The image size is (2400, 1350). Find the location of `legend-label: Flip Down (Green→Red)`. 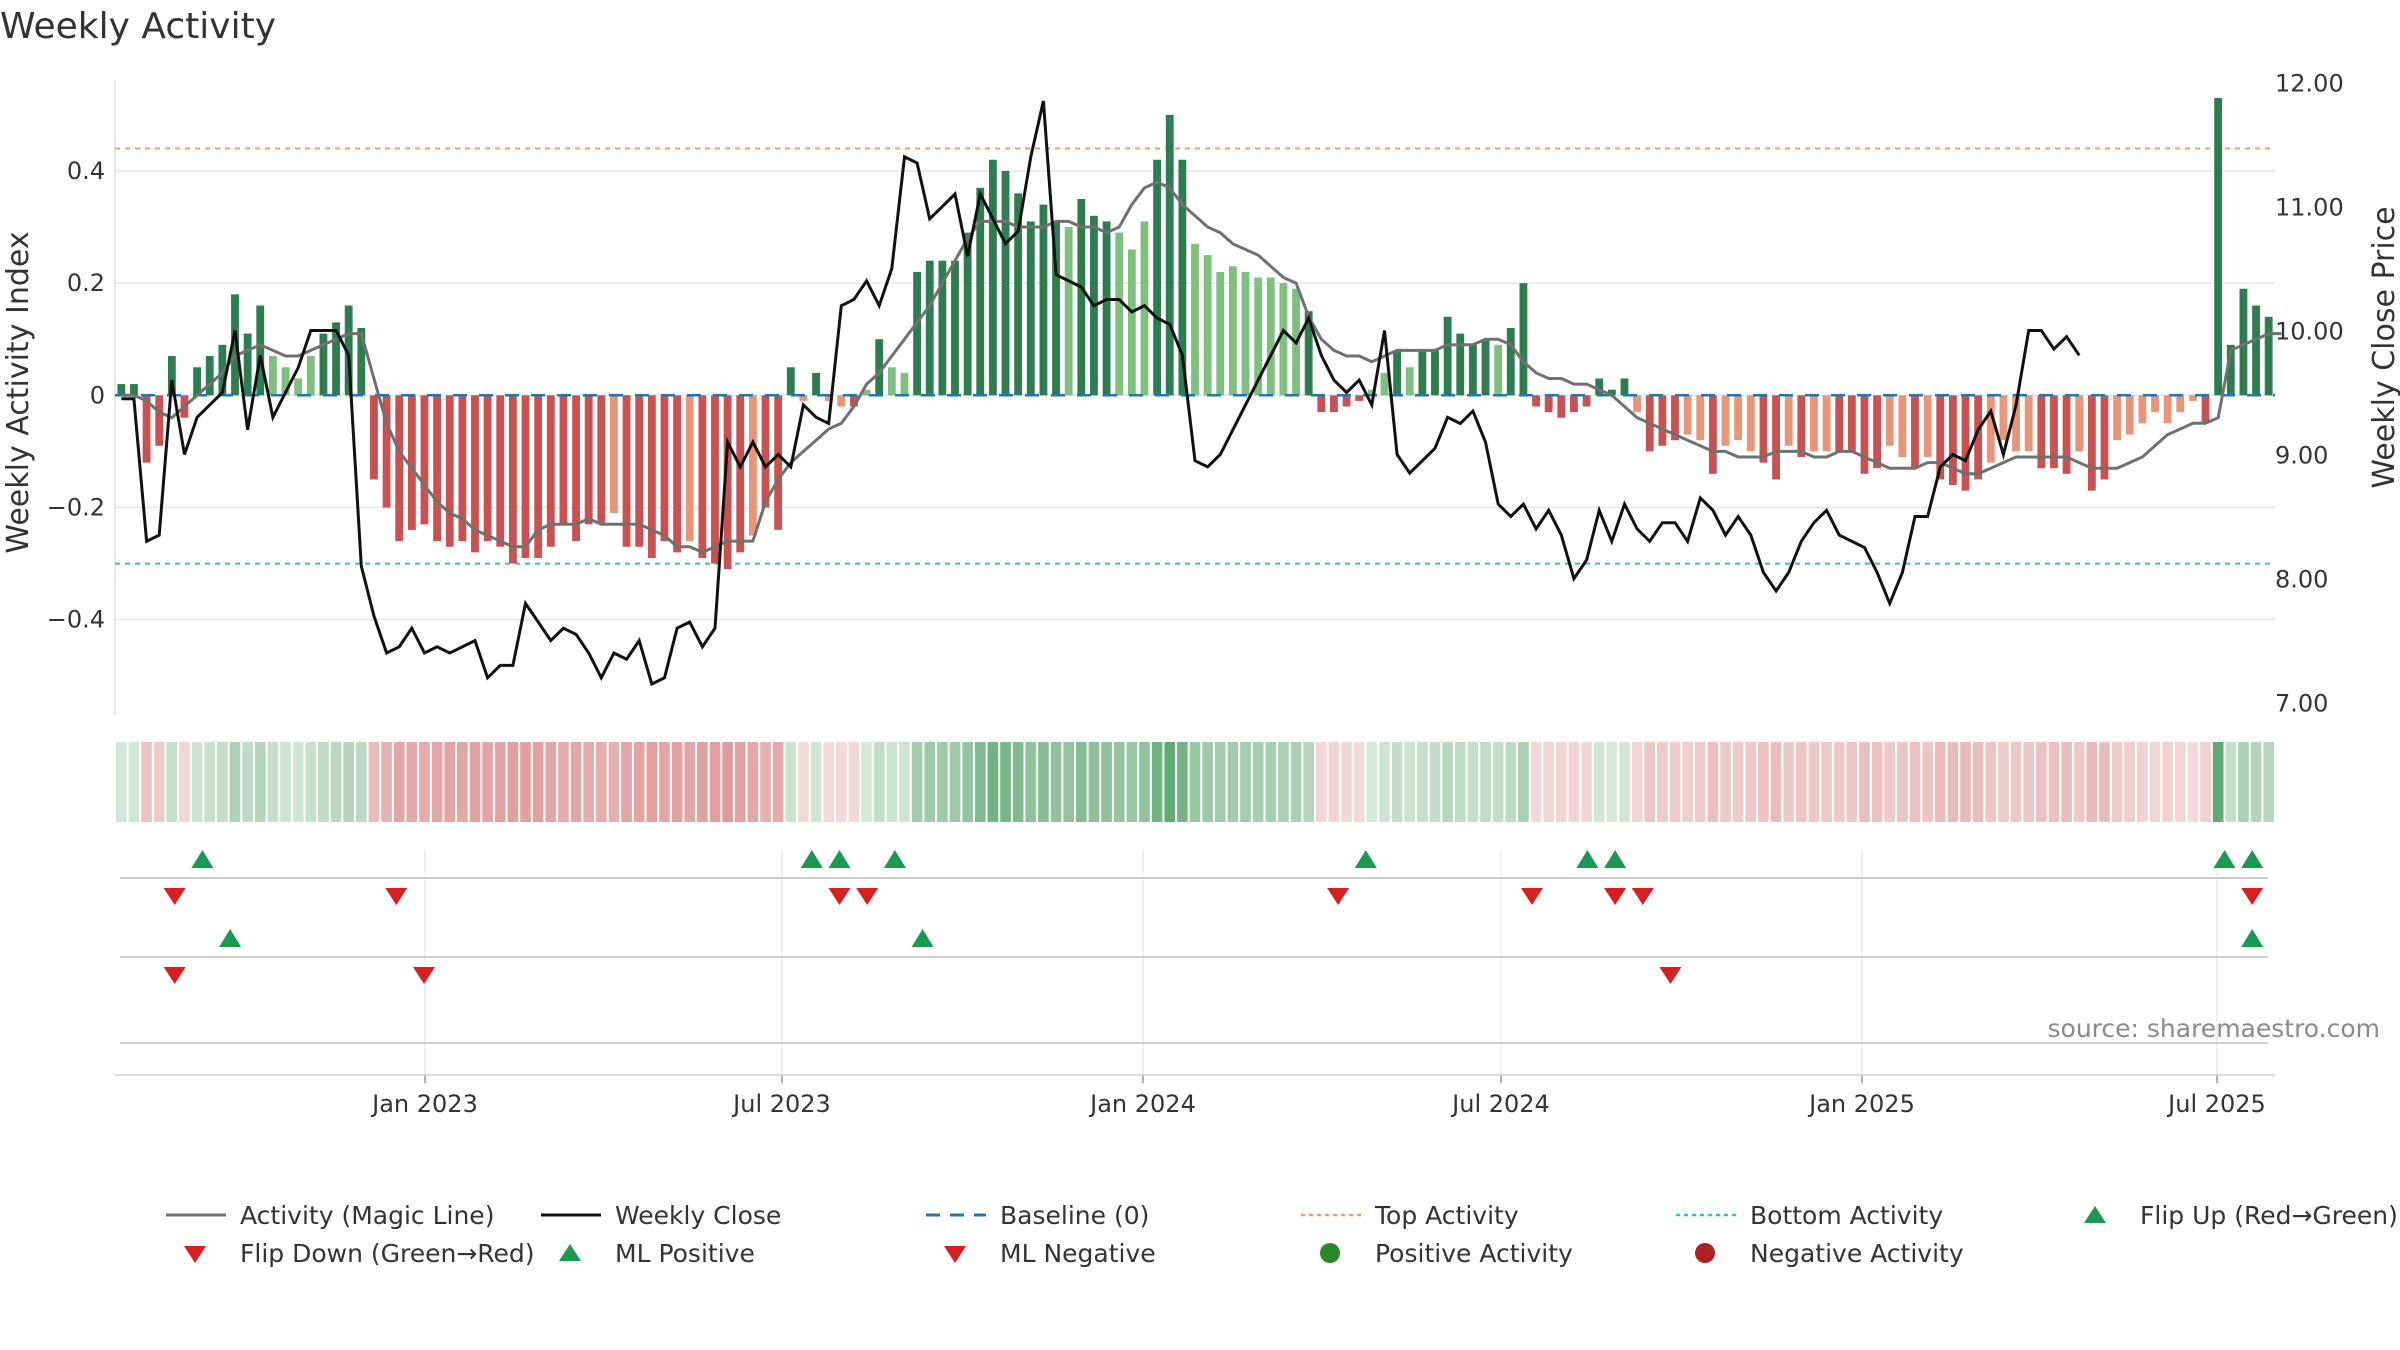

legend-label: Flip Down (Green→Red) is located at coordinates (387, 1253).